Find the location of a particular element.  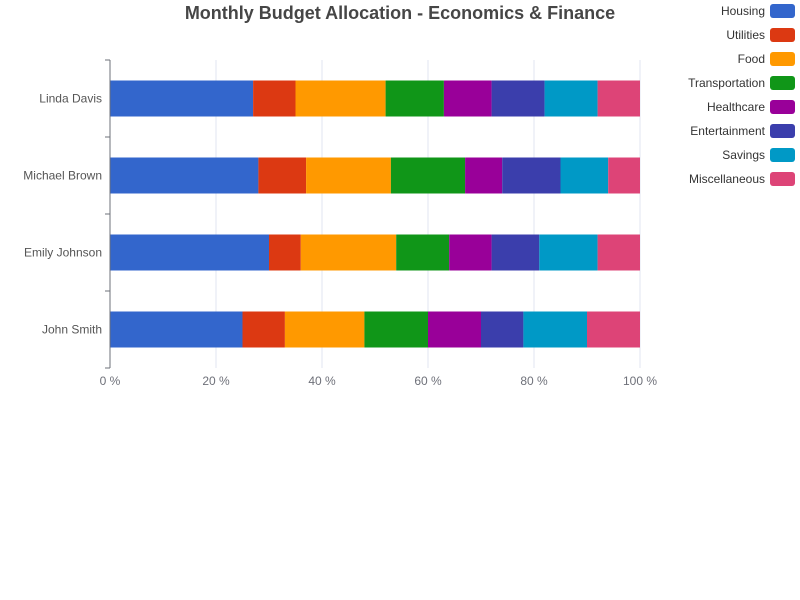

y-category-label: Michael Brown is located at coordinates (62, 176).